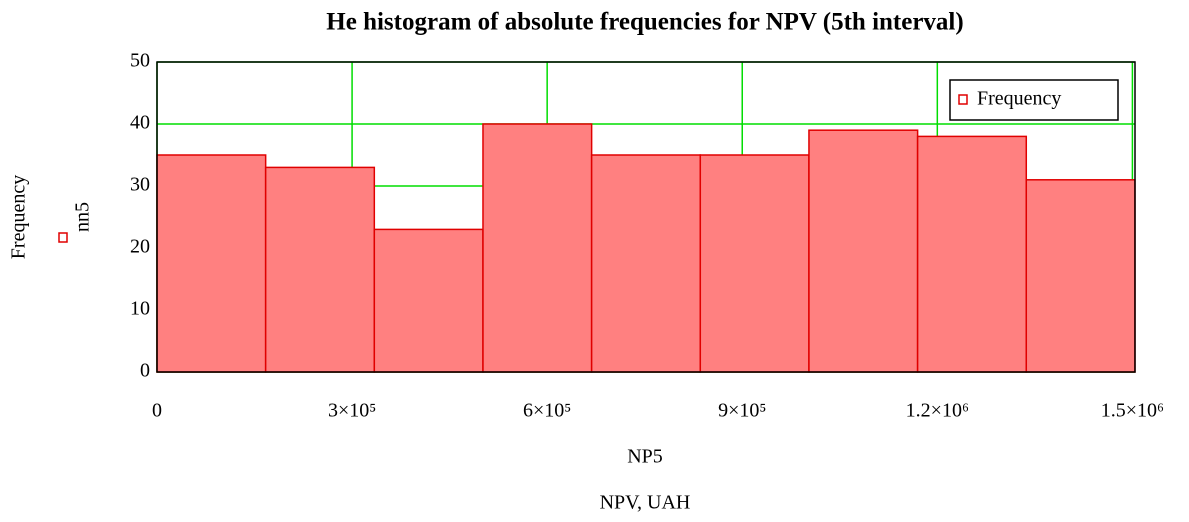  What do you see at coordinates (19, 217) in the screenshot?
I see `y-axis-label: Frequency` at bounding box center [19, 217].